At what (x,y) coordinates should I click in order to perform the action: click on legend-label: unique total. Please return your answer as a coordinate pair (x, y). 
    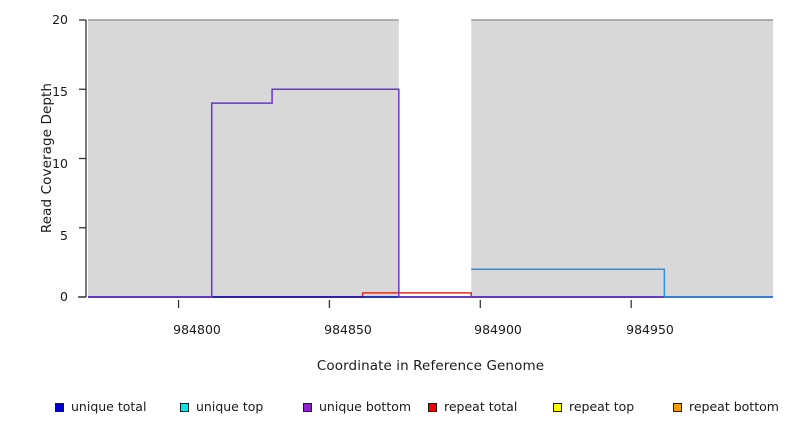
    Looking at the image, I should click on (109, 406).